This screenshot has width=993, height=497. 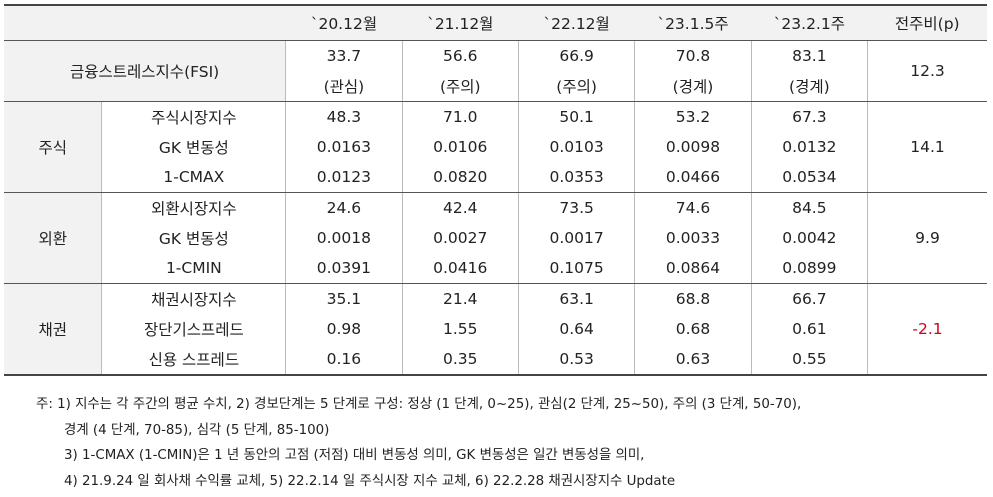 I want to click on fsi-value: 66.9, so click(x=576, y=55).